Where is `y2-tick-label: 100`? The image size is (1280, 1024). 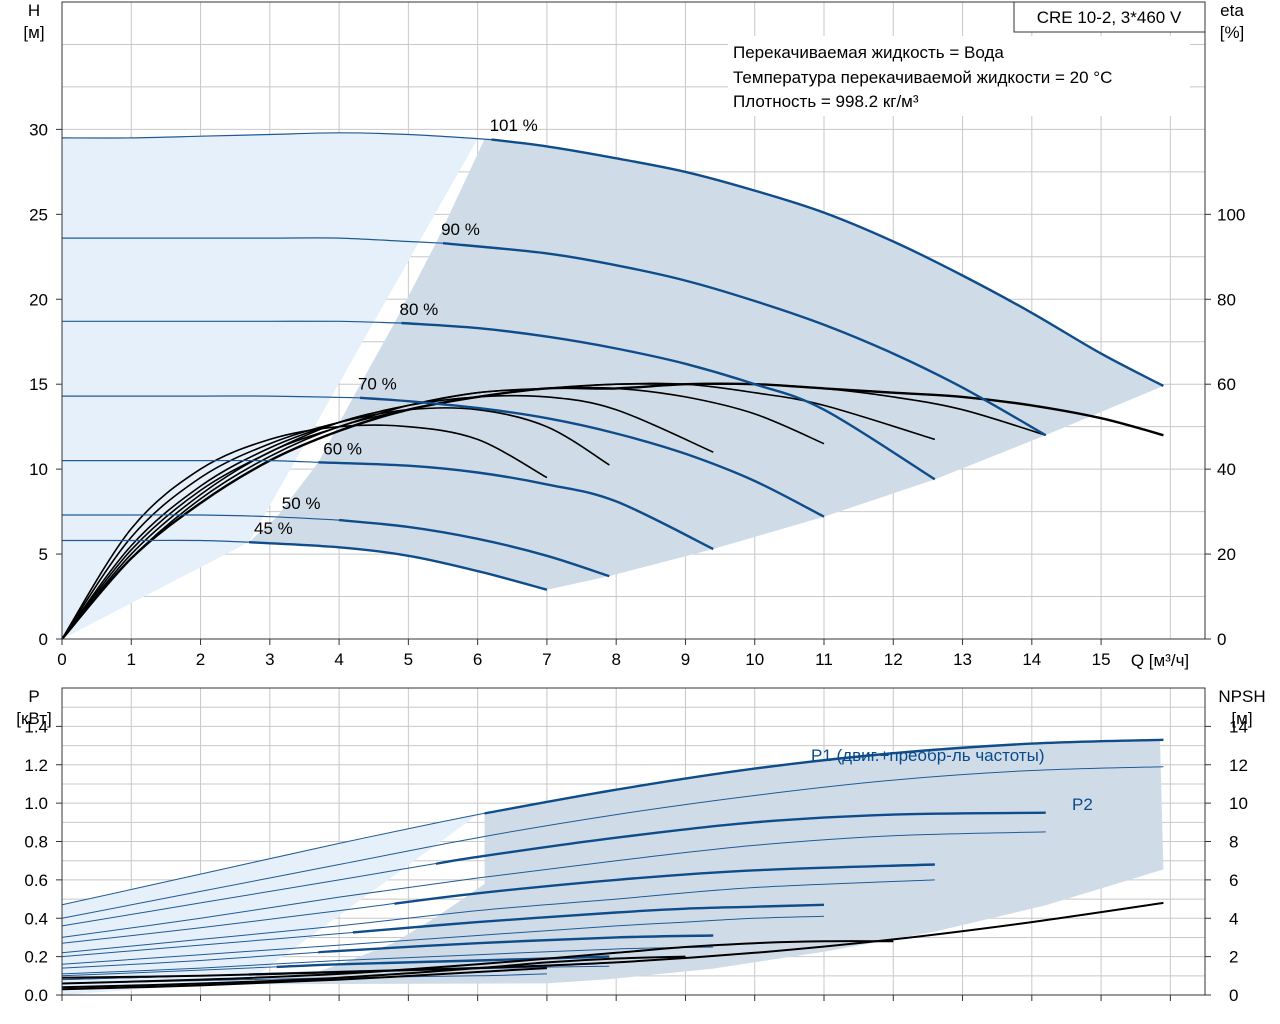
y2-tick-label: 100 is located at coordinates (1231, 214).